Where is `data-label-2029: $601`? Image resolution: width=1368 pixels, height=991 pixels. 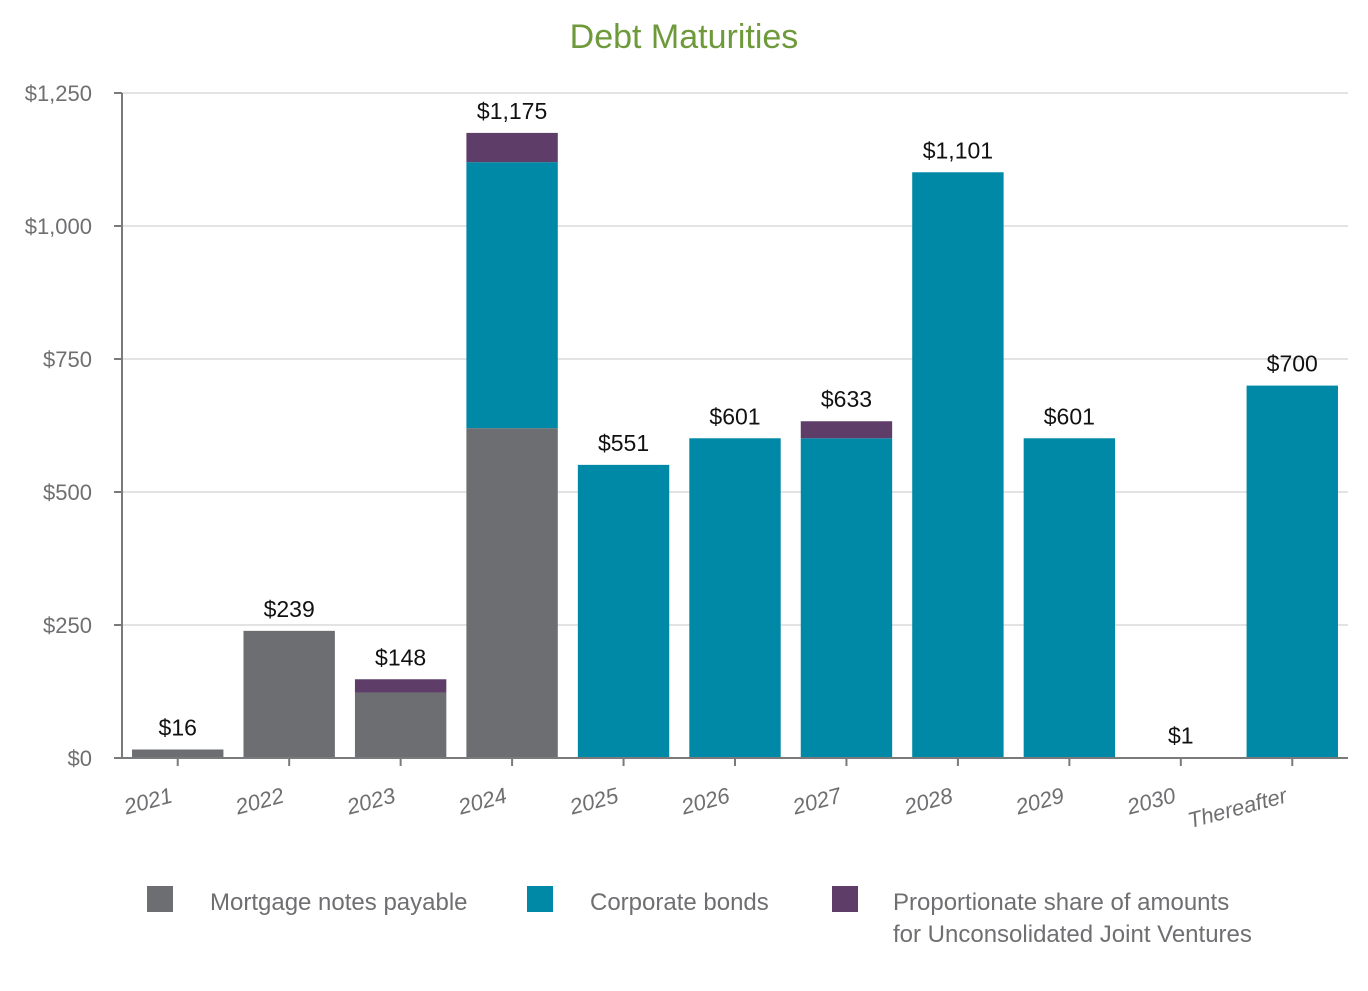
data-label-2029: $601 is located at coordinates (1069, 416).